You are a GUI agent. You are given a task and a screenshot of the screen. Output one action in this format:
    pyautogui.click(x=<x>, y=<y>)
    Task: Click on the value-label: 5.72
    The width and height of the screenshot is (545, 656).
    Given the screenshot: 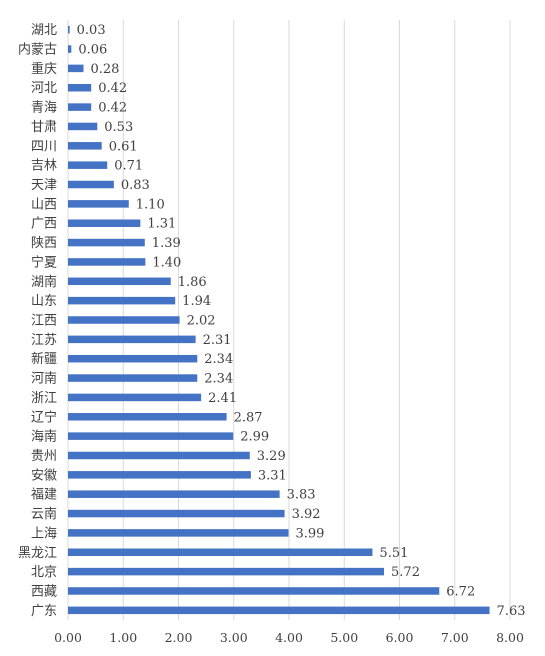 What is the action you would take?
    pyautogui.click(x=405, y=572)
    